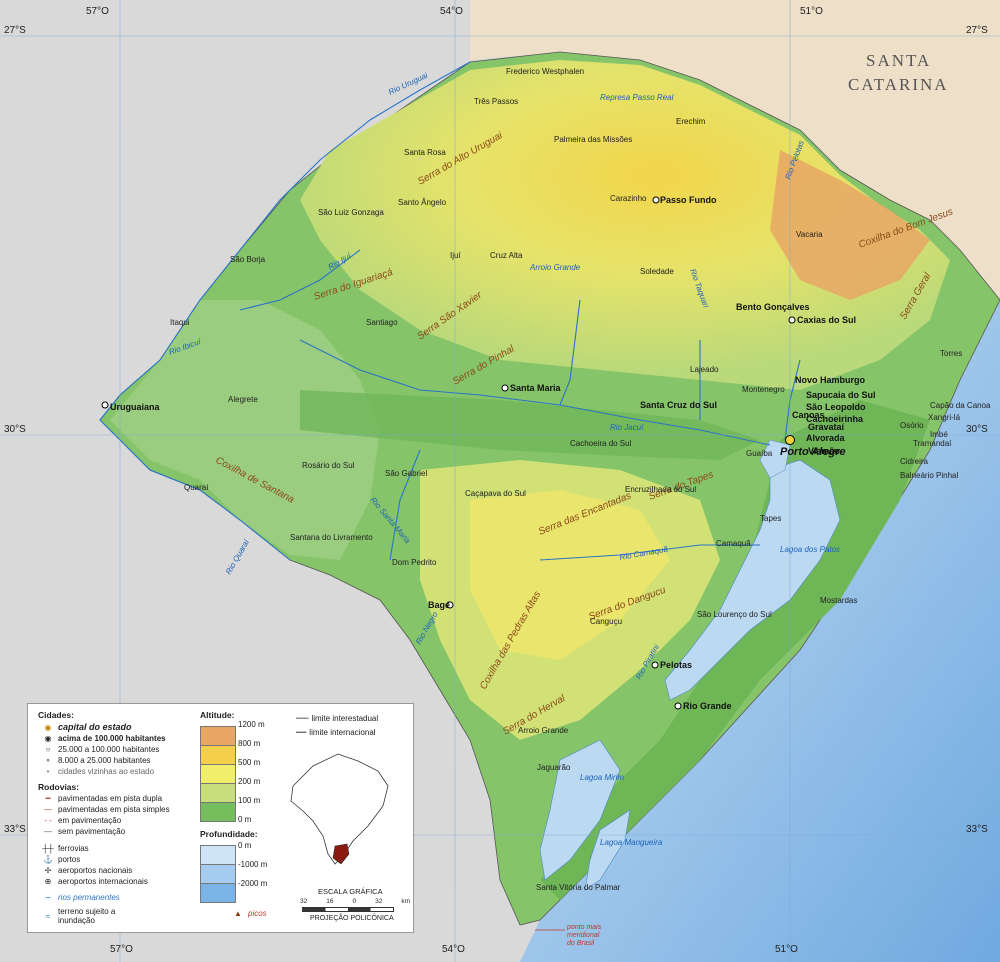 This screenshot has width=1000, height=962. I want to click on city-guaiba: Guaíba, so click(759, 453).